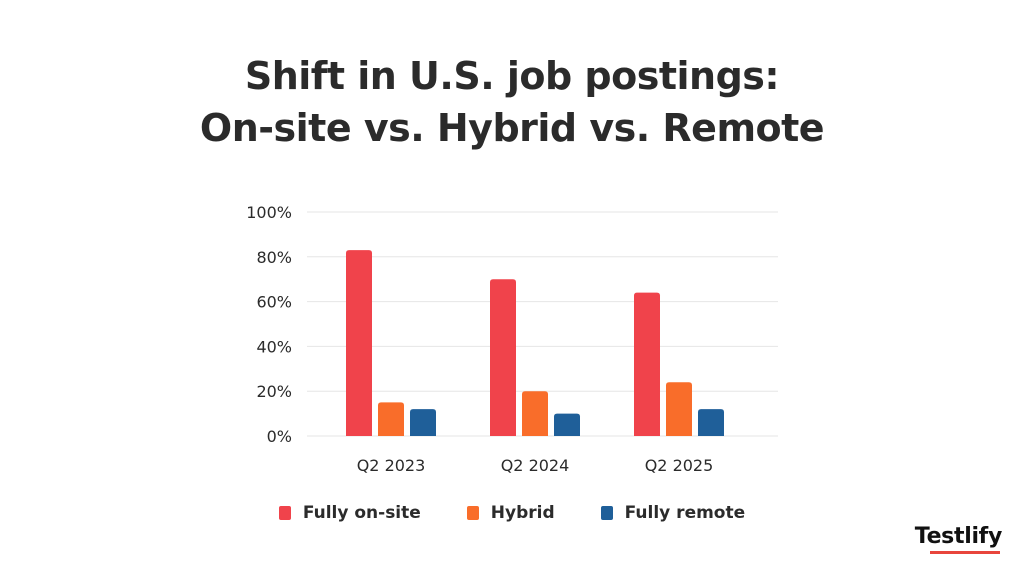  What do you see at coordinates (503, 357) in the screenshot?
I see `bar-fully-on-site-q2-2024` at bounding box center [503, 357].